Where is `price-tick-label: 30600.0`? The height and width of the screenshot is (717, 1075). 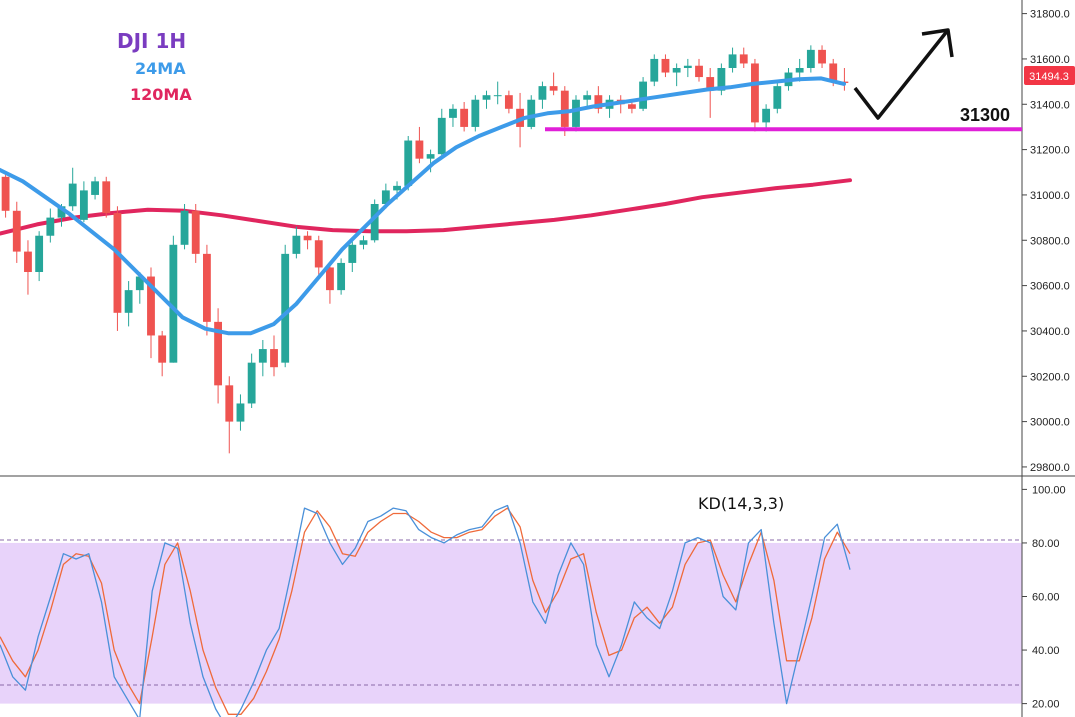
price-tick-label: 30600.0 is located at coordinates (1050, 287).